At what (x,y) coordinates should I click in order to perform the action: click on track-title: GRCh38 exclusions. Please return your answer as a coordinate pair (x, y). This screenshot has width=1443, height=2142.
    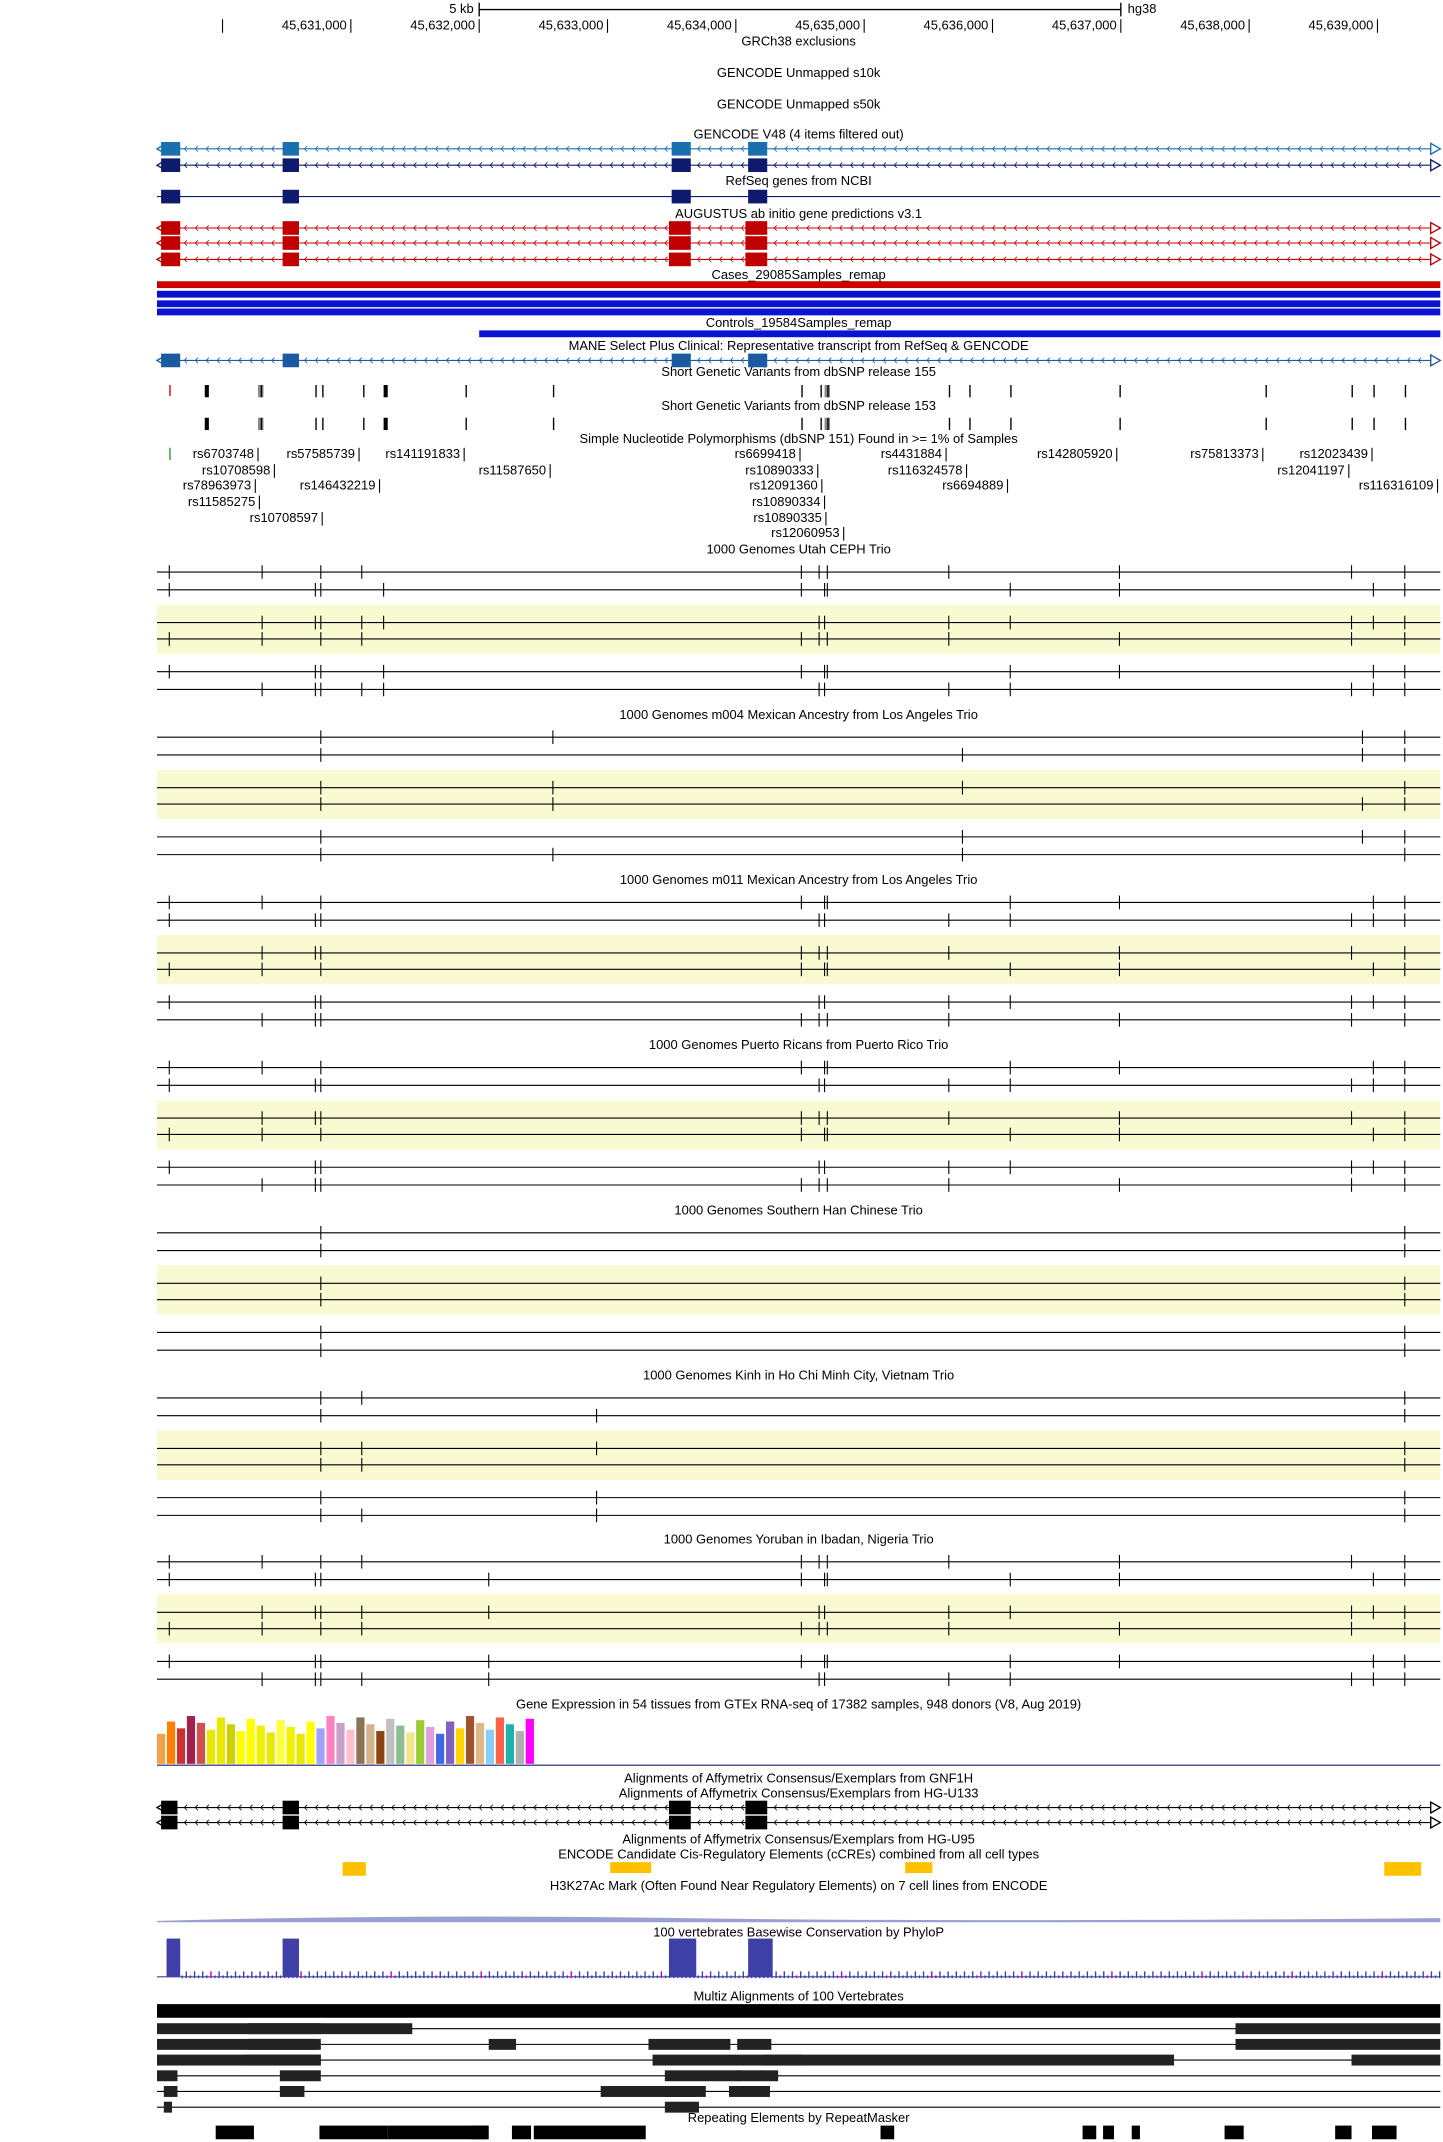
    Looking at the image, I should click on (798, 41).